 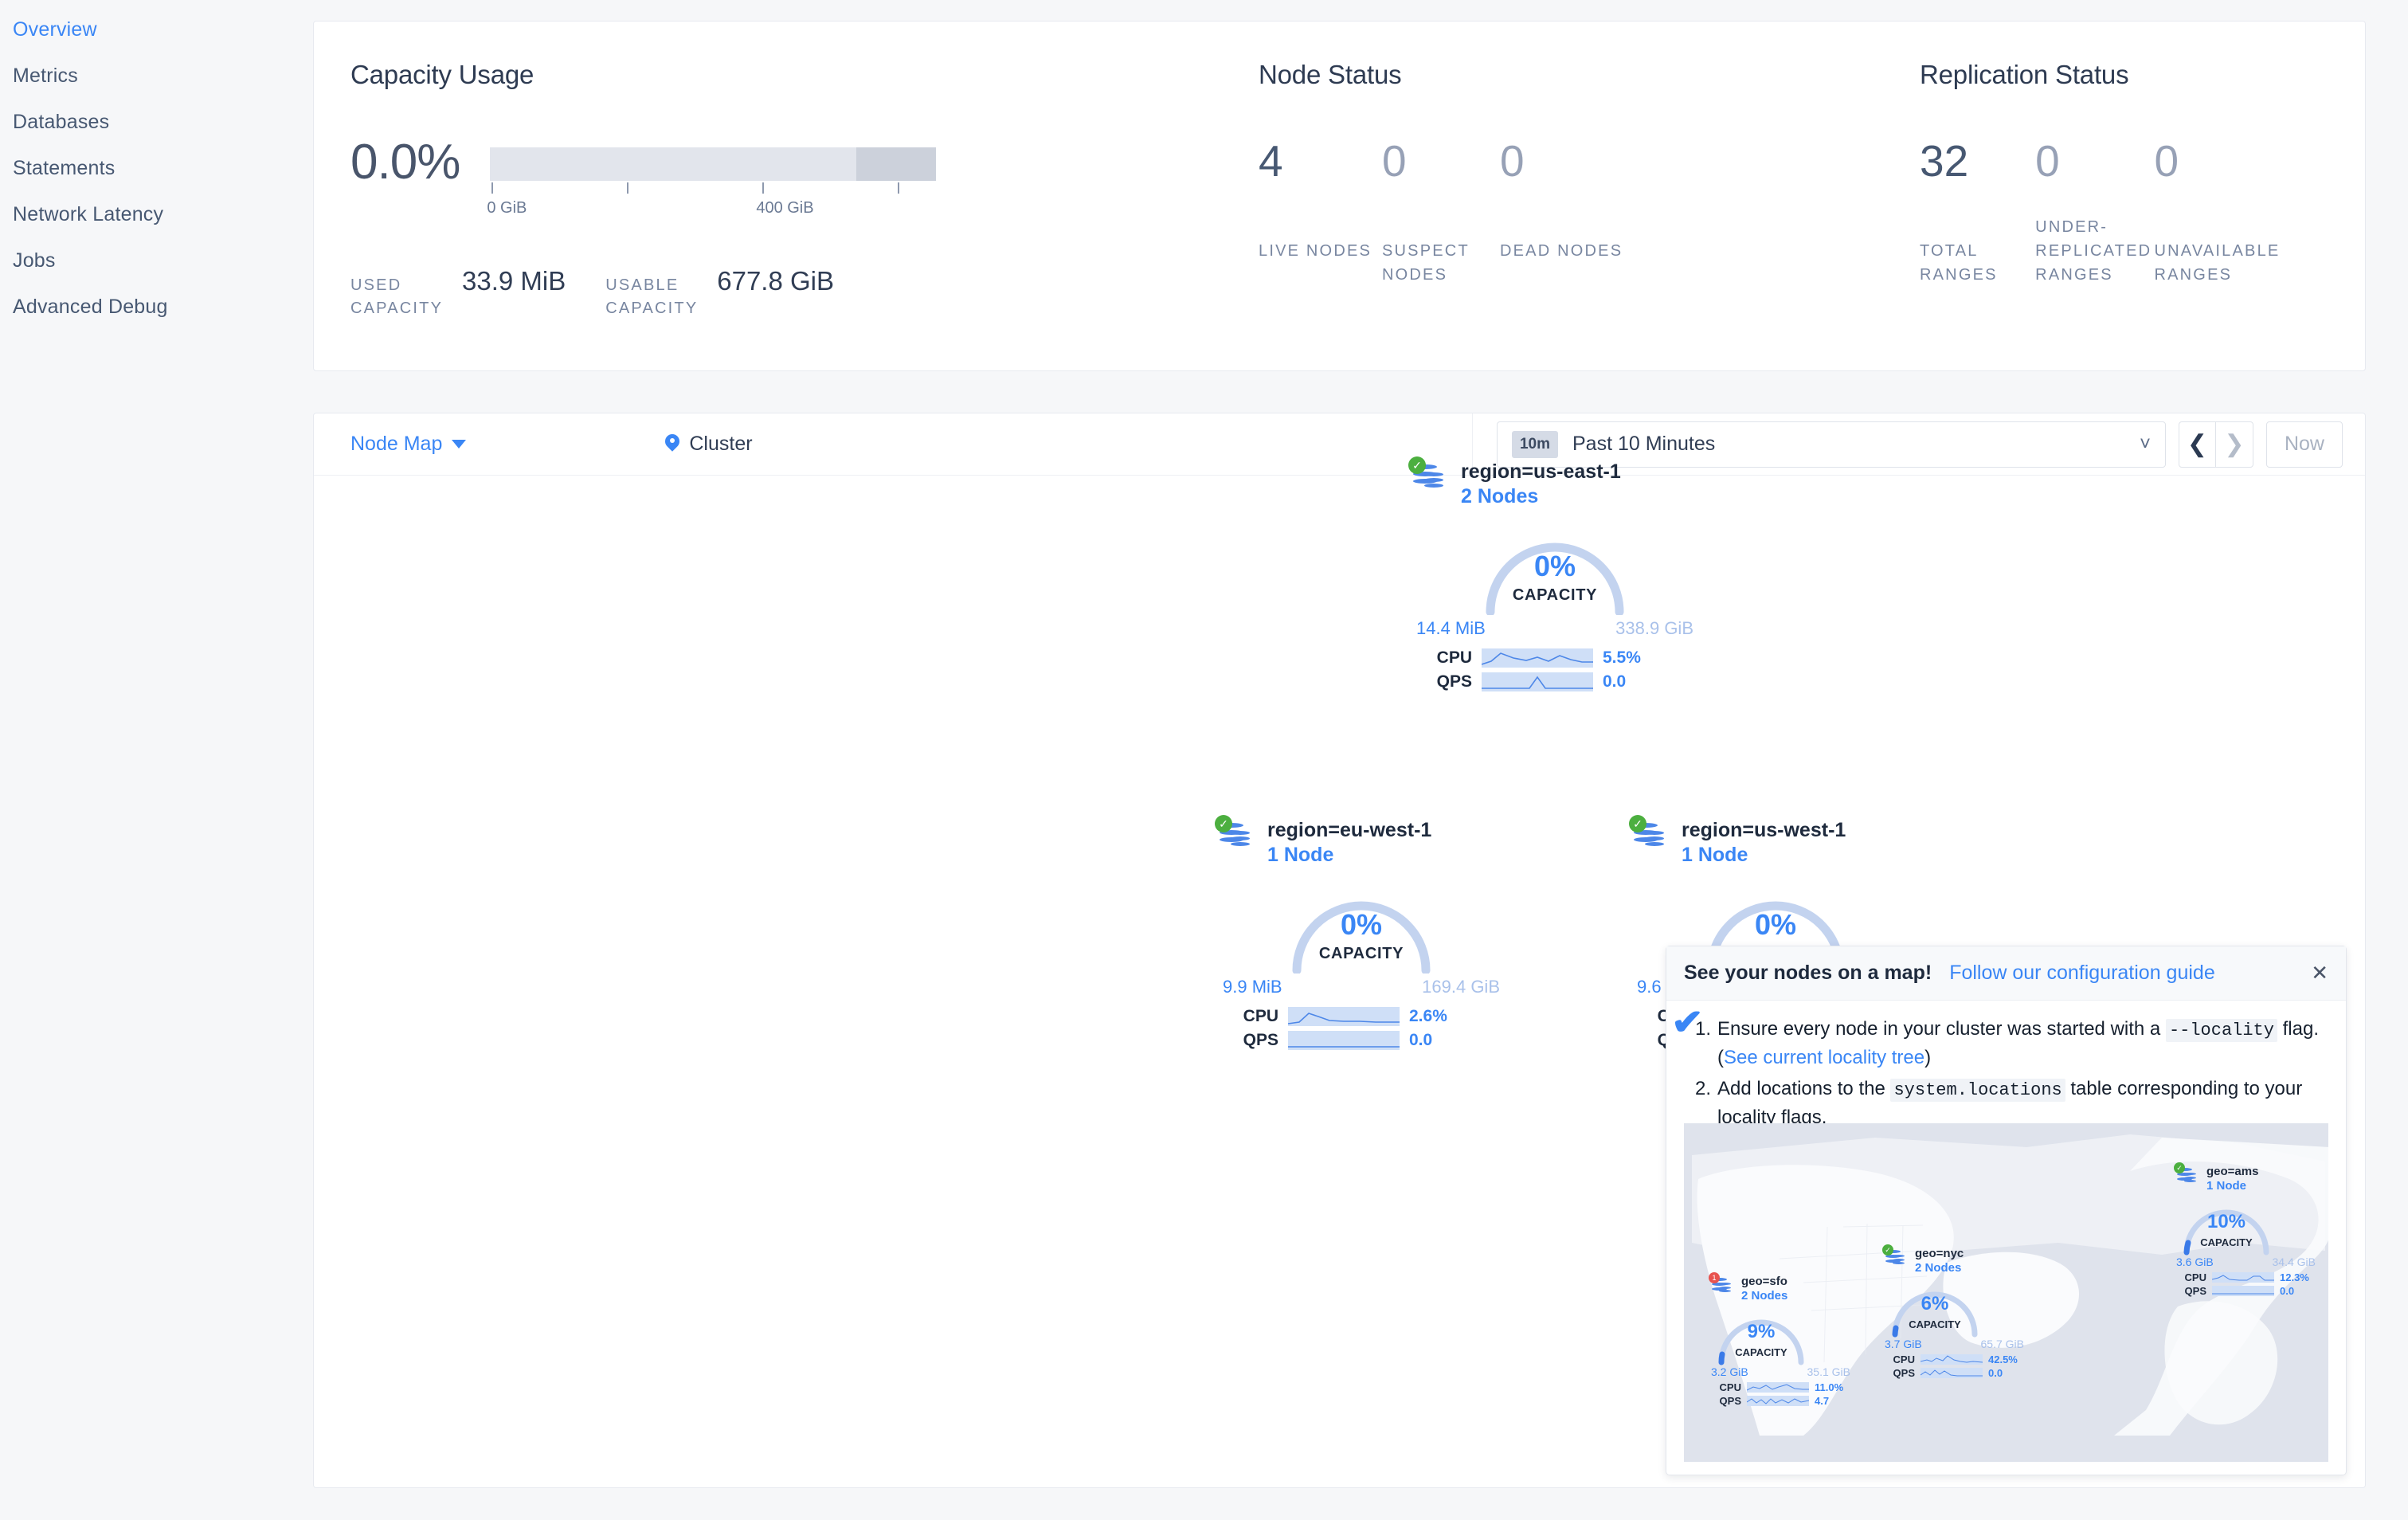 What do you see at coordinates (397, 296) in the screenshot?
I see `used-capacity-label: USED CAPACITY` at bounding box center [397, 296].